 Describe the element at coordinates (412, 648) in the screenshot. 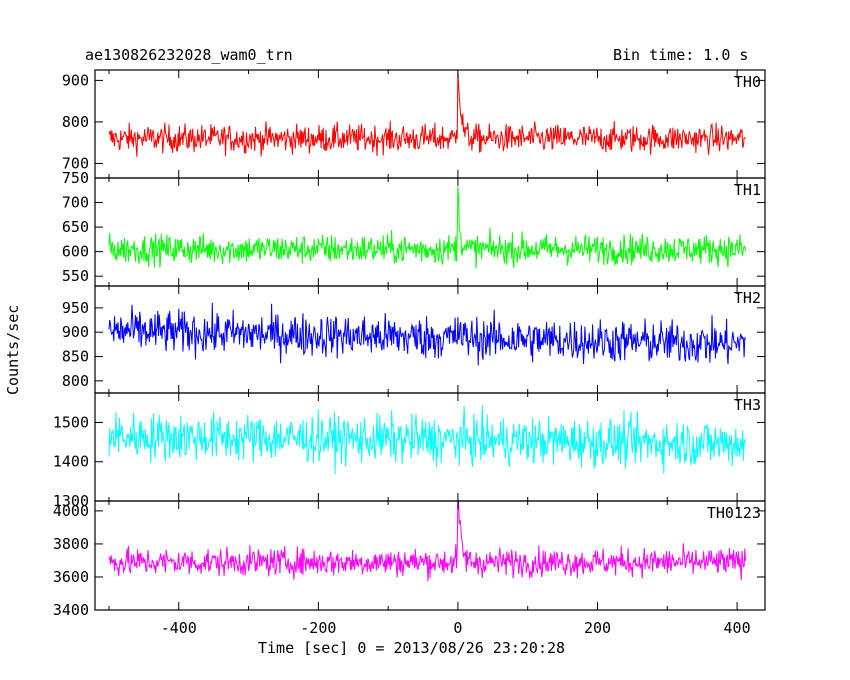

I see `x-axis-label: Time [sec] 0 = 2013/08/26 23:20:28` at that location.